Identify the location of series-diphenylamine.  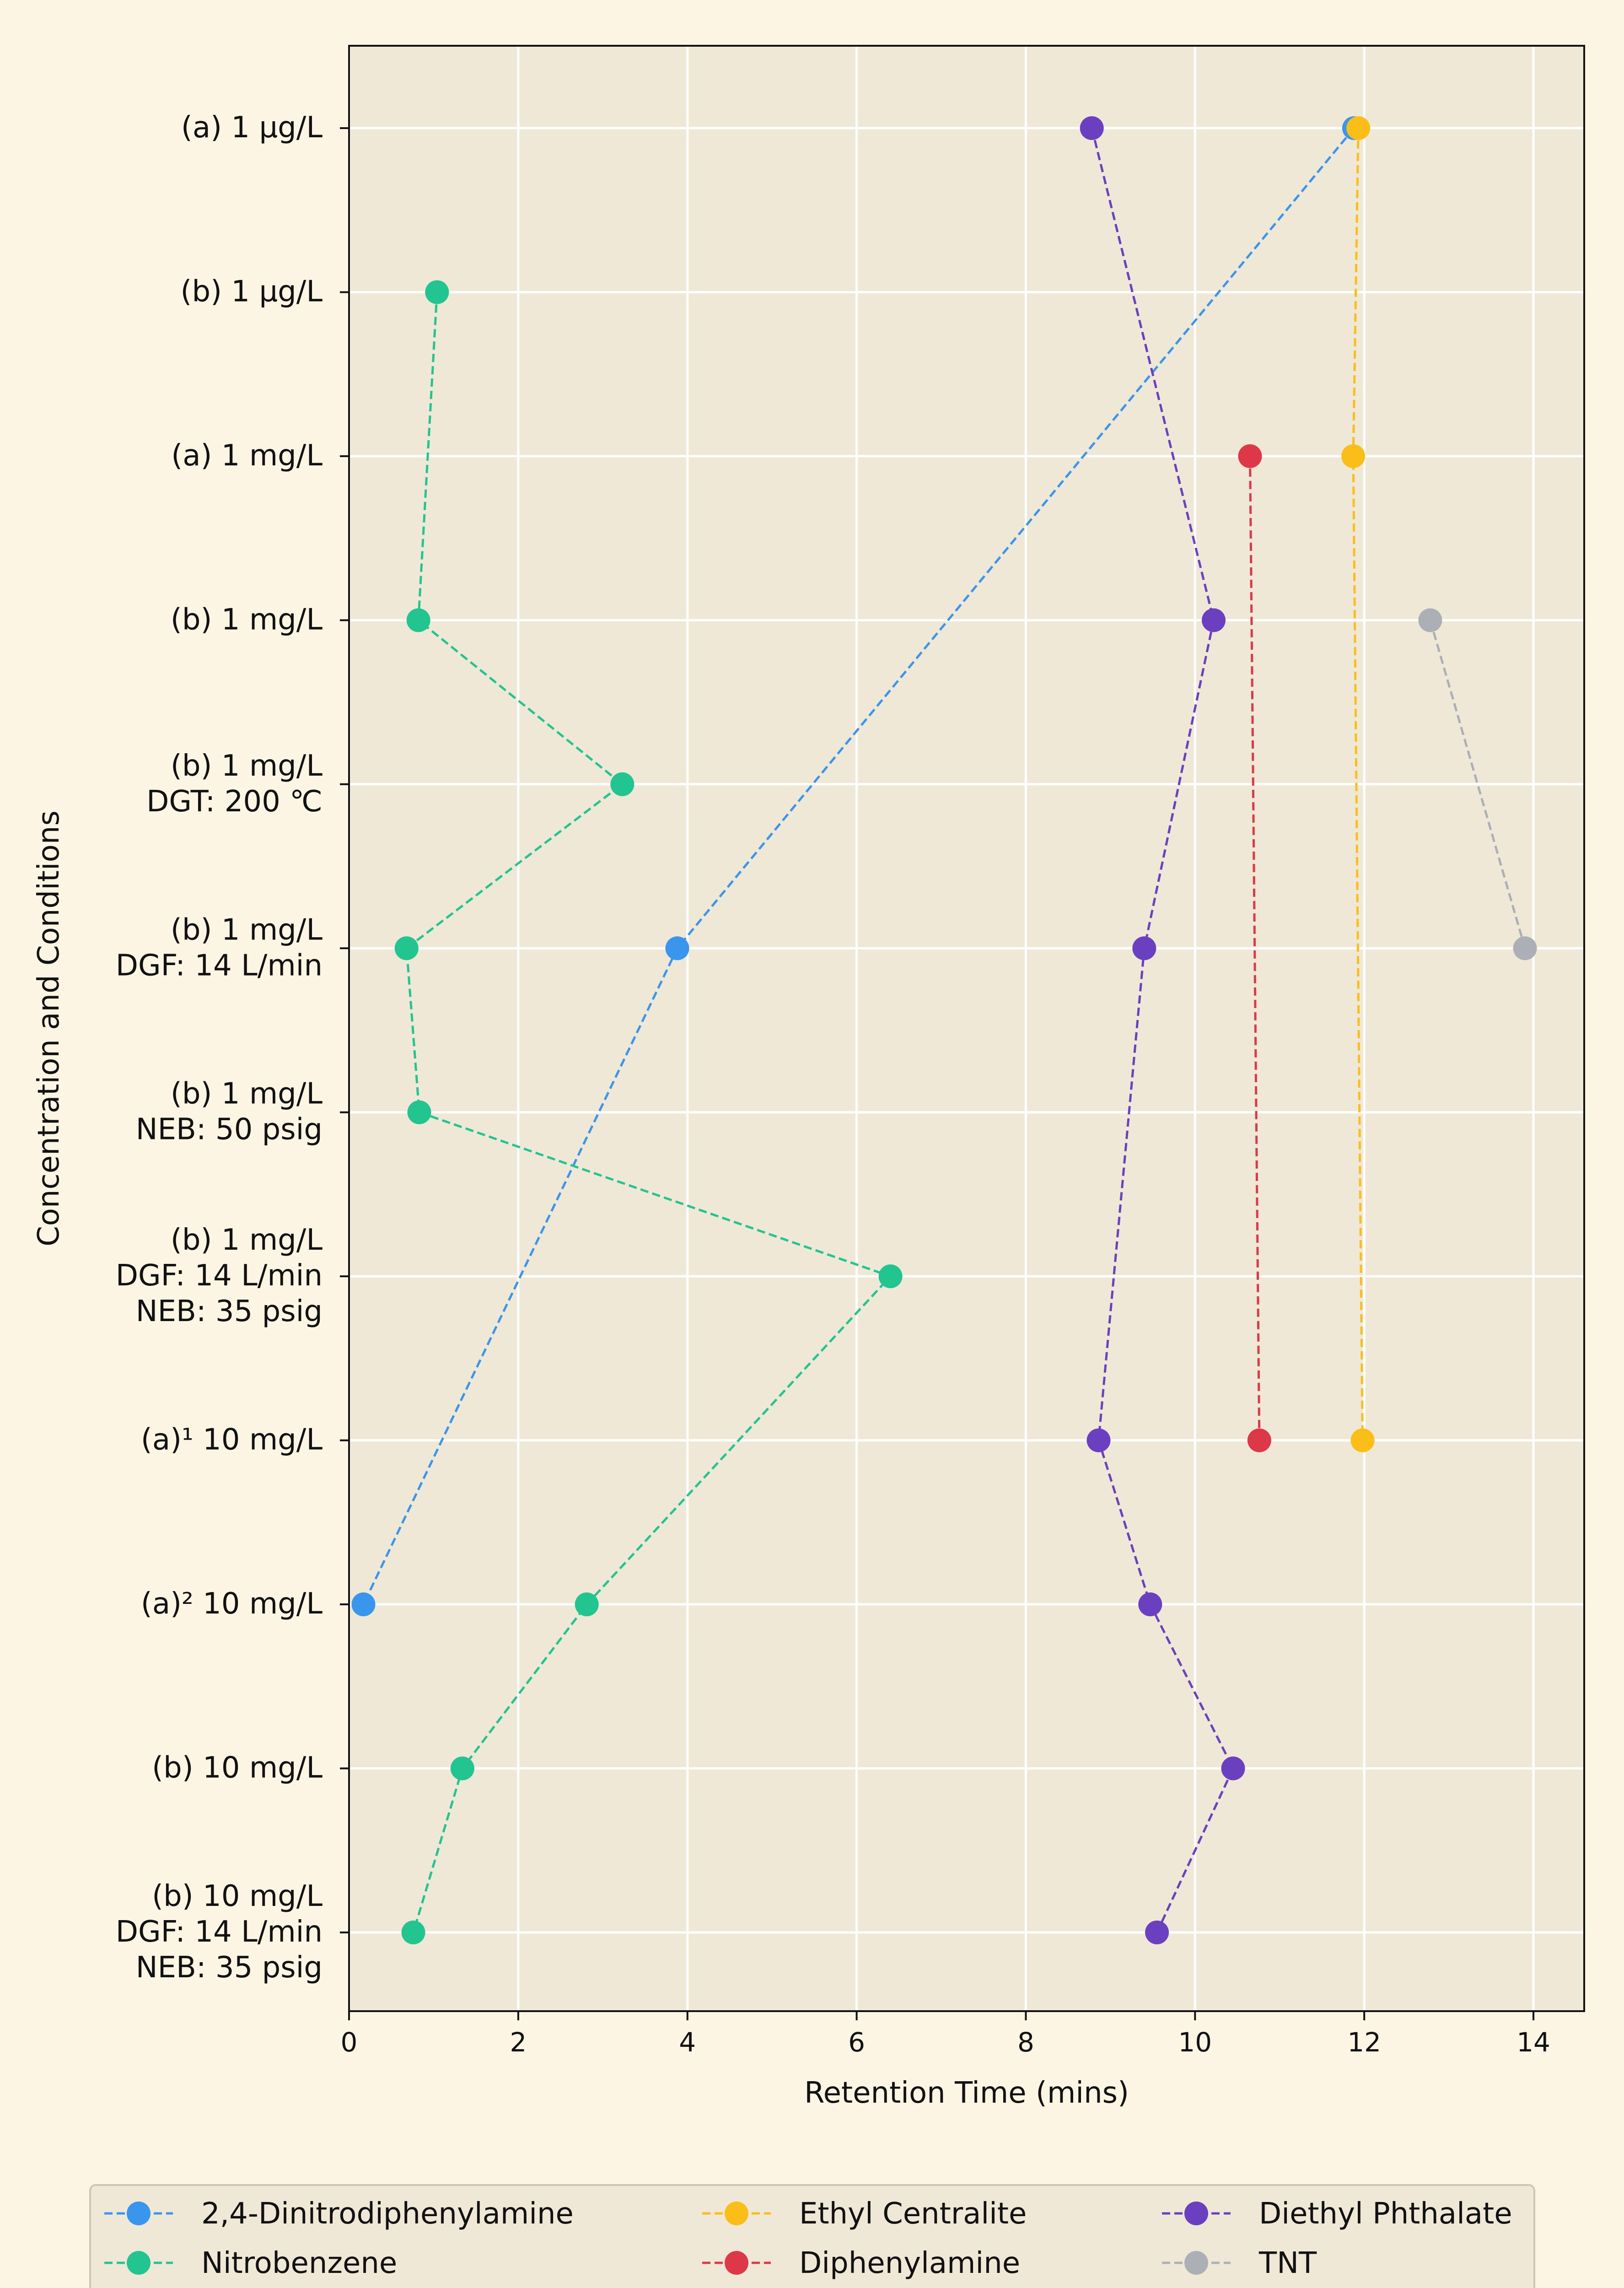
(1254, 948).